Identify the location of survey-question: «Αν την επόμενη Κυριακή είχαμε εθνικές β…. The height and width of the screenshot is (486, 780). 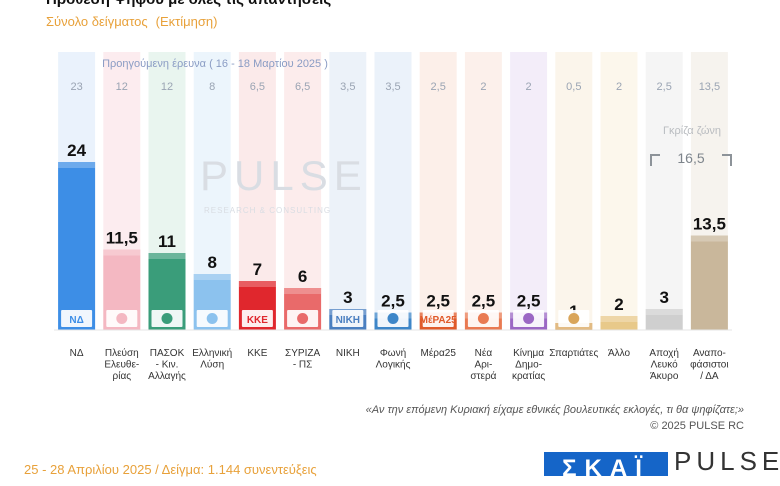
(554, 410).